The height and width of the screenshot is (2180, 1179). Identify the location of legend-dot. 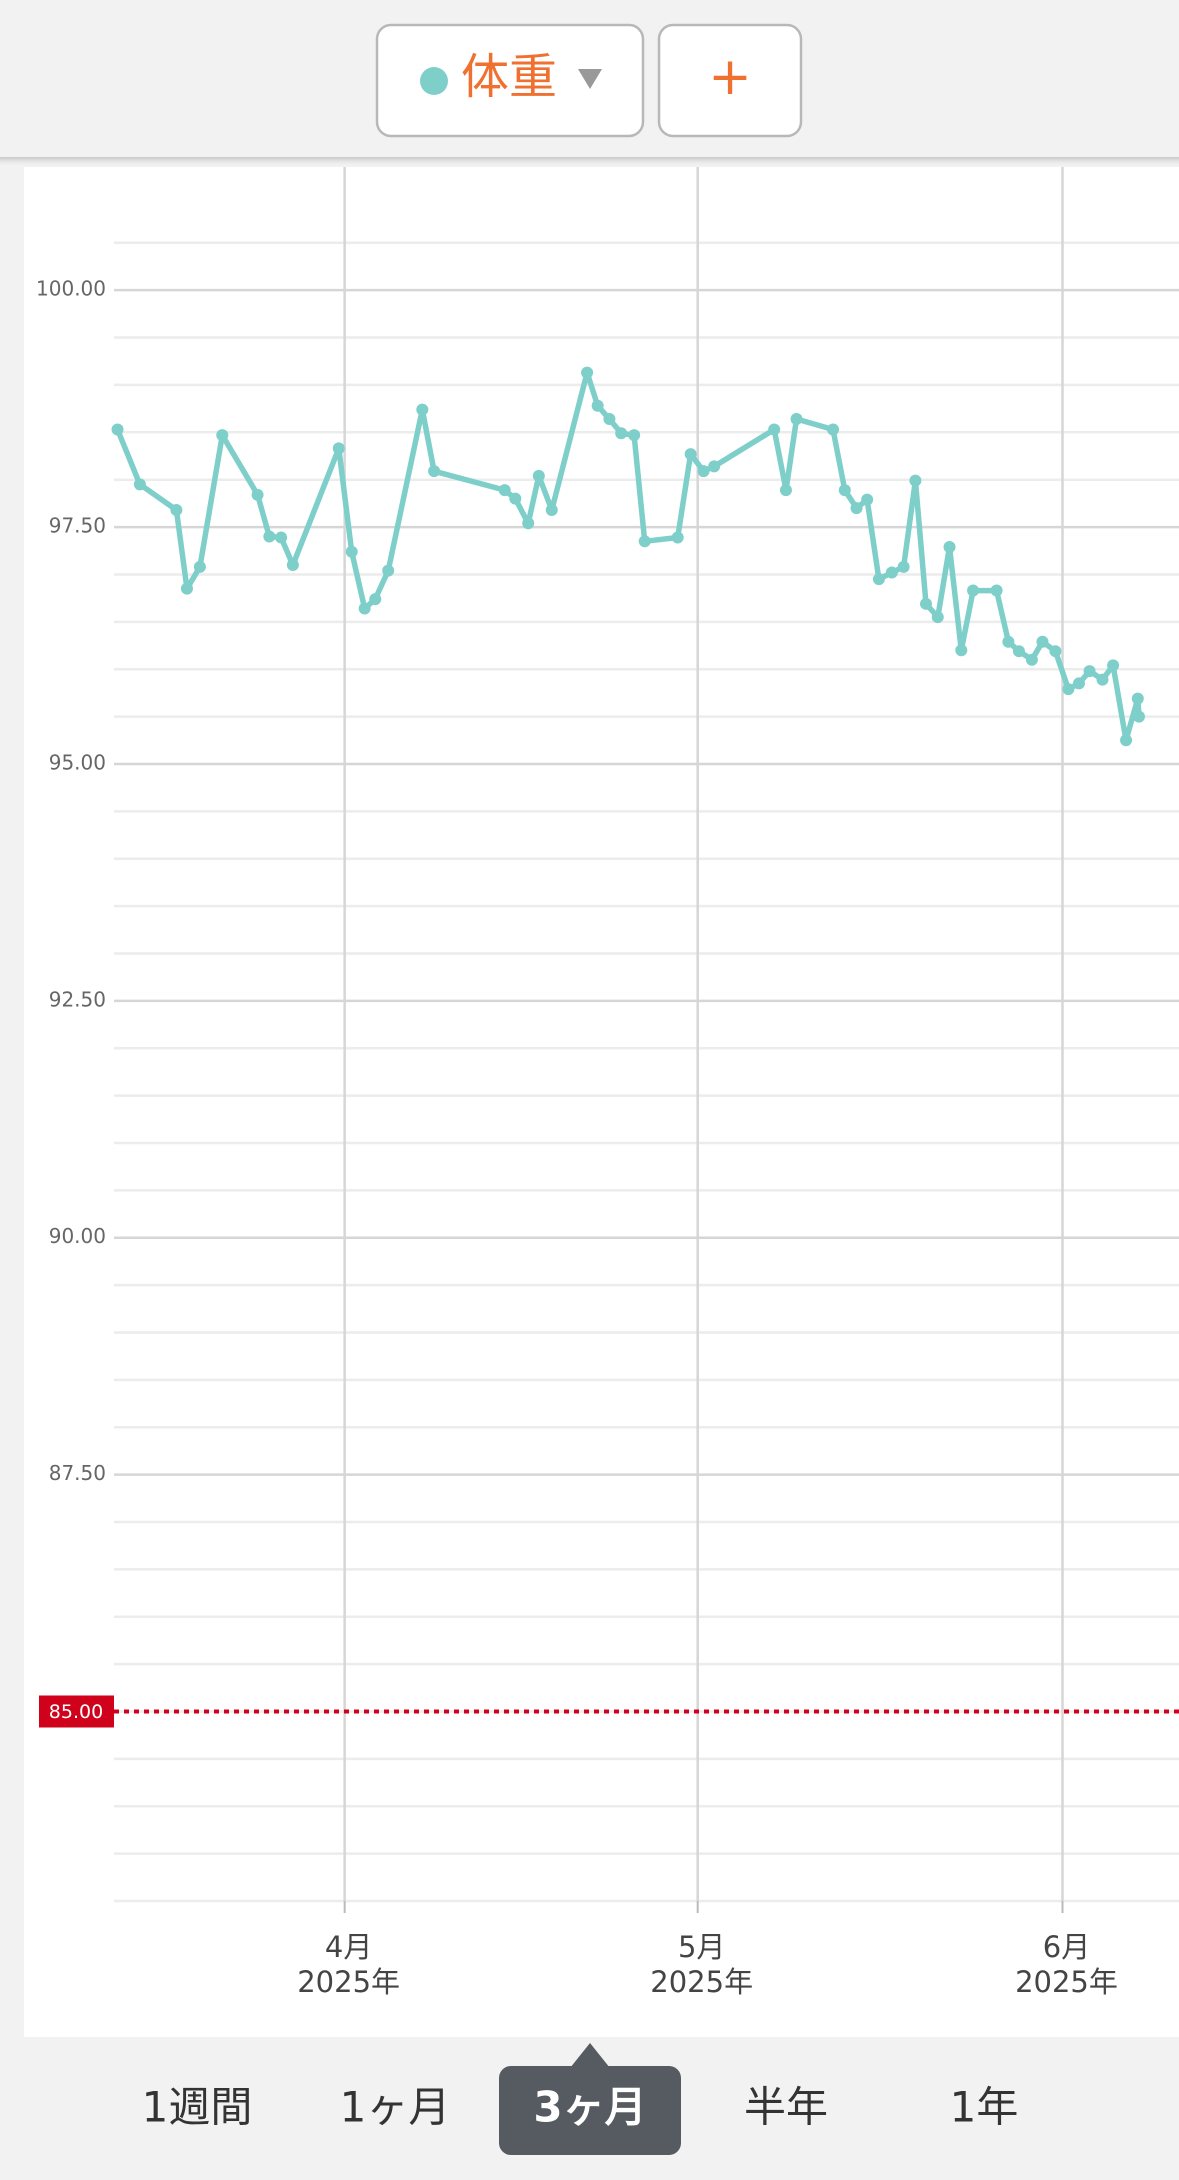
(434, 81).